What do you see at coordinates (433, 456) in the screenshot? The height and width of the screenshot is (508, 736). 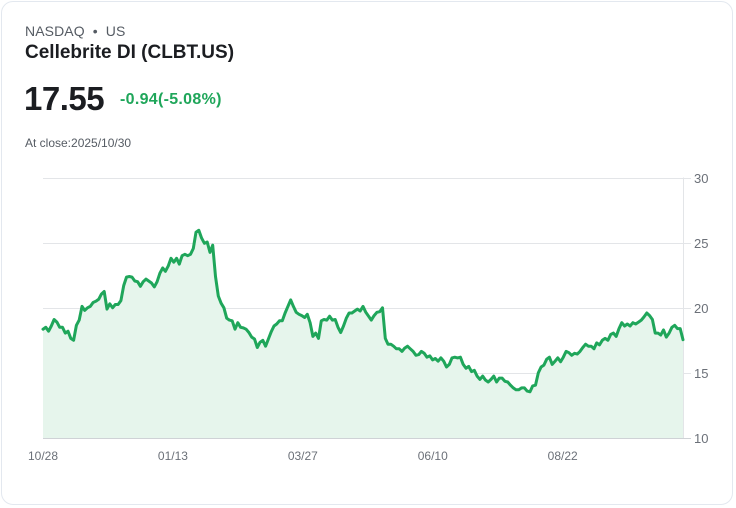 I see `x-tick-label: 06/10` at bounding box center [433, 456].